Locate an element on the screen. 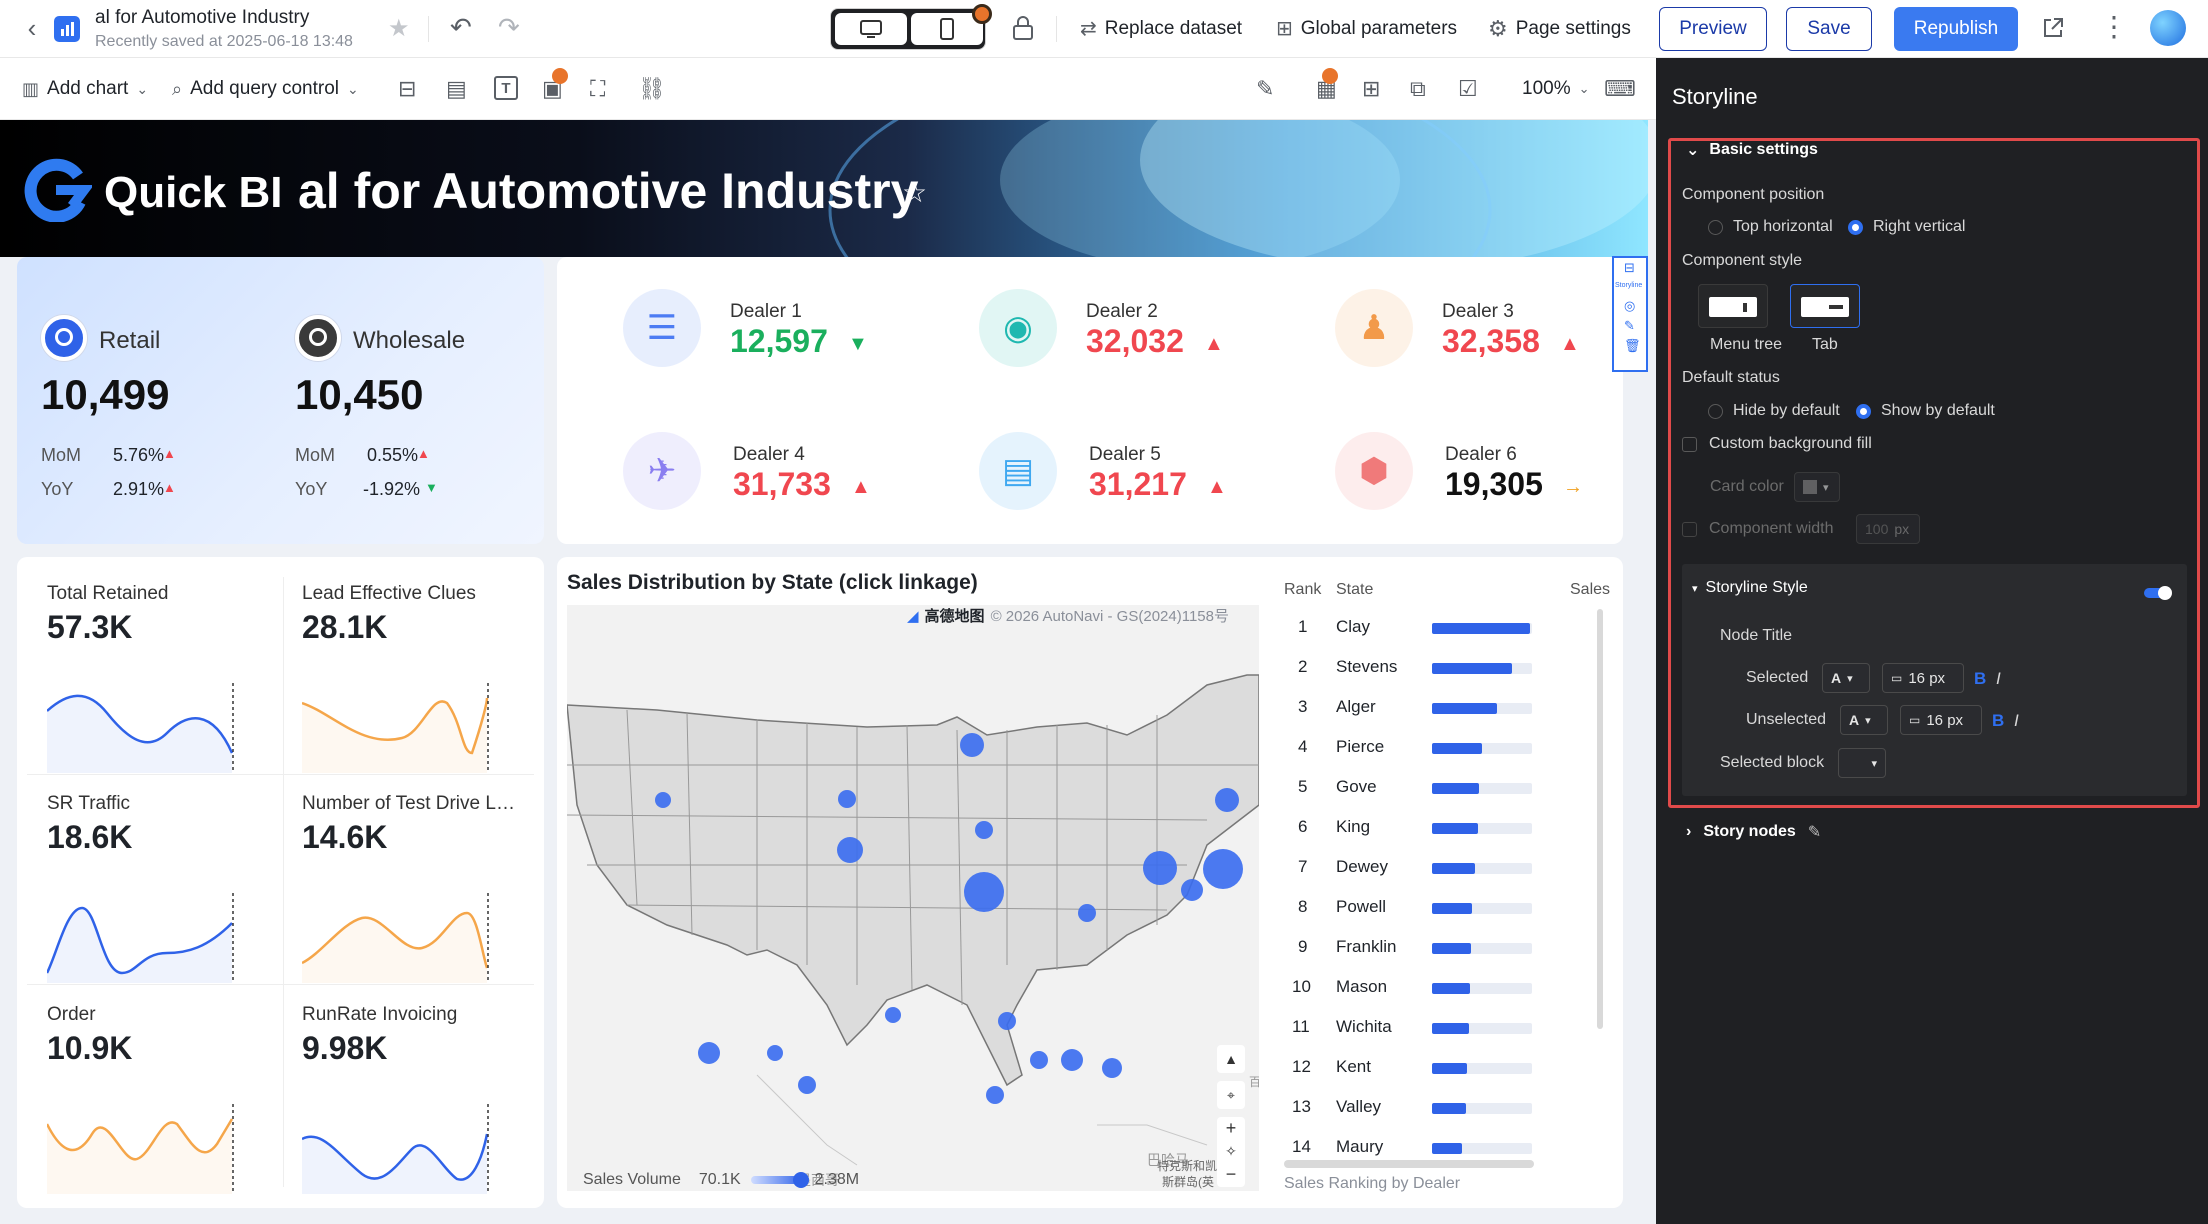 The height and width of the screenshot is (1224, 2208). zoom-in-icon: + is located at coordinates (1231, 1128).